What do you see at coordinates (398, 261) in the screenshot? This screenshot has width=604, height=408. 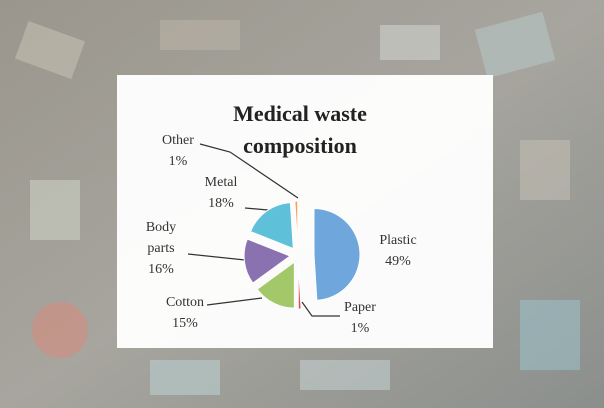 I see `slice-value: 49%` at bounding box center [398, 261].